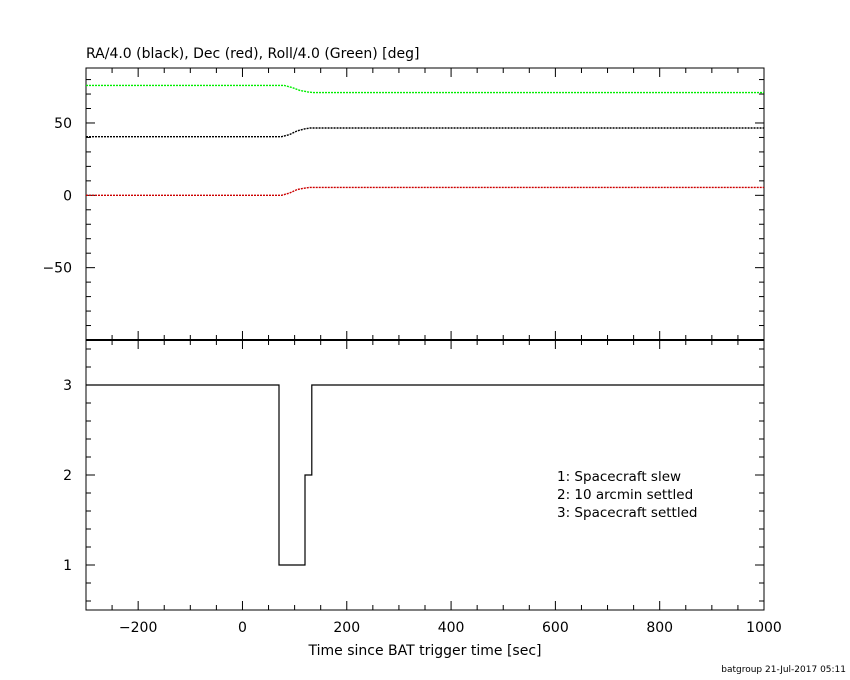  Describe the element at coordinates (625, 495) in the screenshot. I see `legend-line-2: 2: 10 arcmin settled` at that location.